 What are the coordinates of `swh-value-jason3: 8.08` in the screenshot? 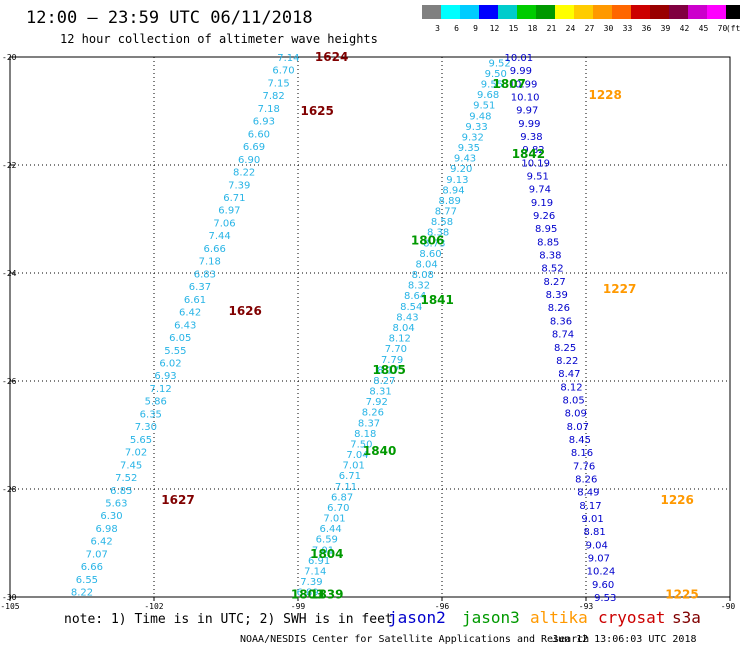 It's located at (423, 275).